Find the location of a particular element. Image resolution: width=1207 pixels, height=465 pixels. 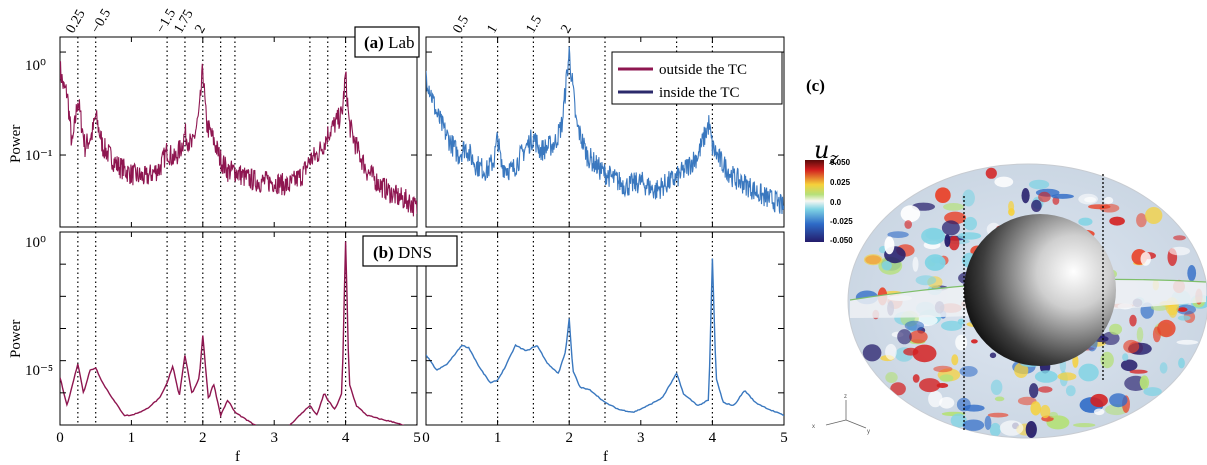

colorbar-gradient is located at coordinates (814, 201).